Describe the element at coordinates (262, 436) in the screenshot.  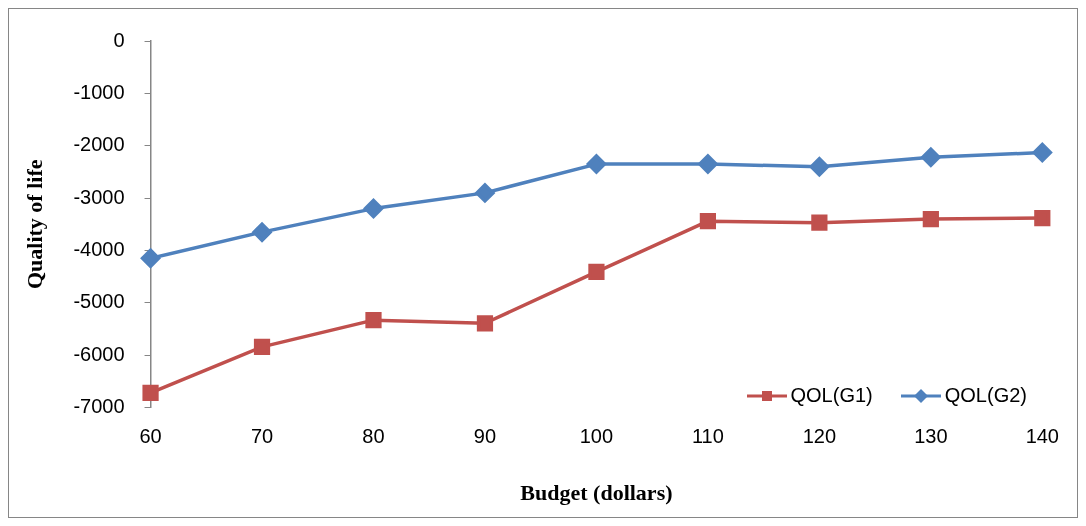
I see `x-tick-label: 70` at that location.